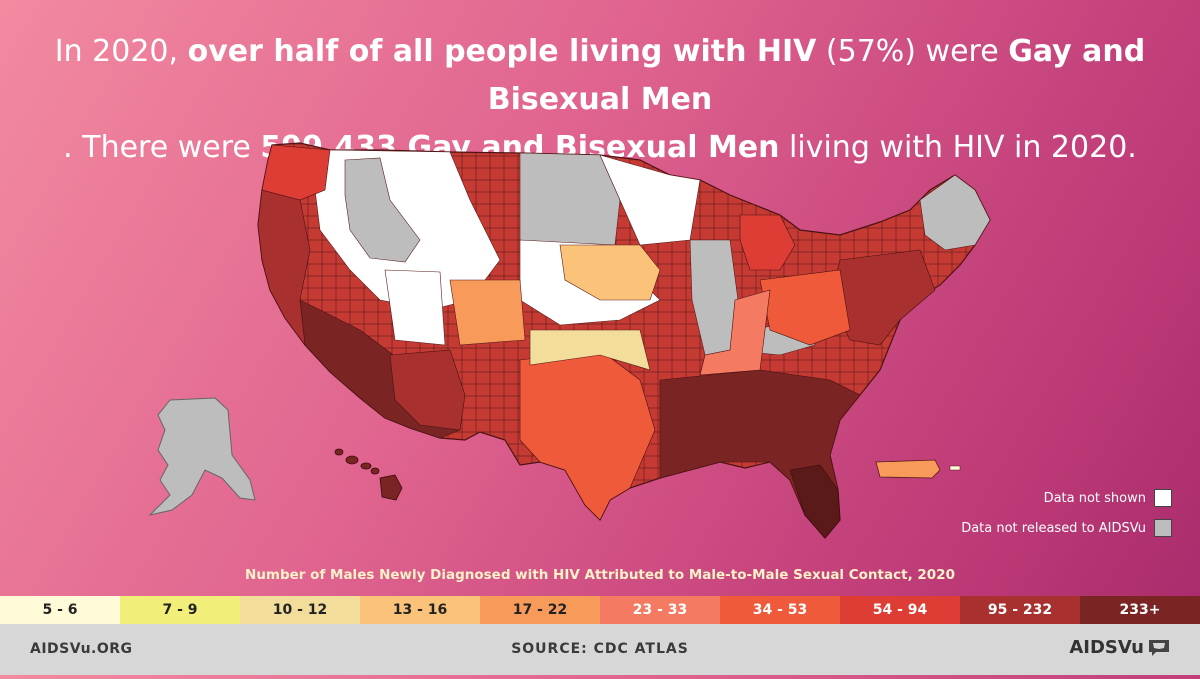  What do you see at coordinates (1094, 498) in the screenshot?
I see `legend-not-shown-label: Data not shown` at bounding box center [1094, 498].